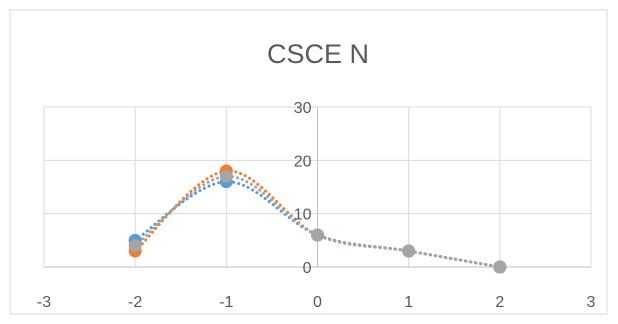  Describe the element at coordinates (303, 161) in the screenshot. I see `y-tick-label: 20` at that location.